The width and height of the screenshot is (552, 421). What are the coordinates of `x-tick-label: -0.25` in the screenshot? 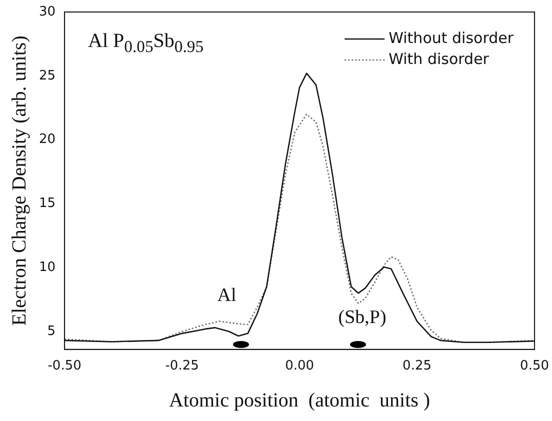 It's located at (182, 366).